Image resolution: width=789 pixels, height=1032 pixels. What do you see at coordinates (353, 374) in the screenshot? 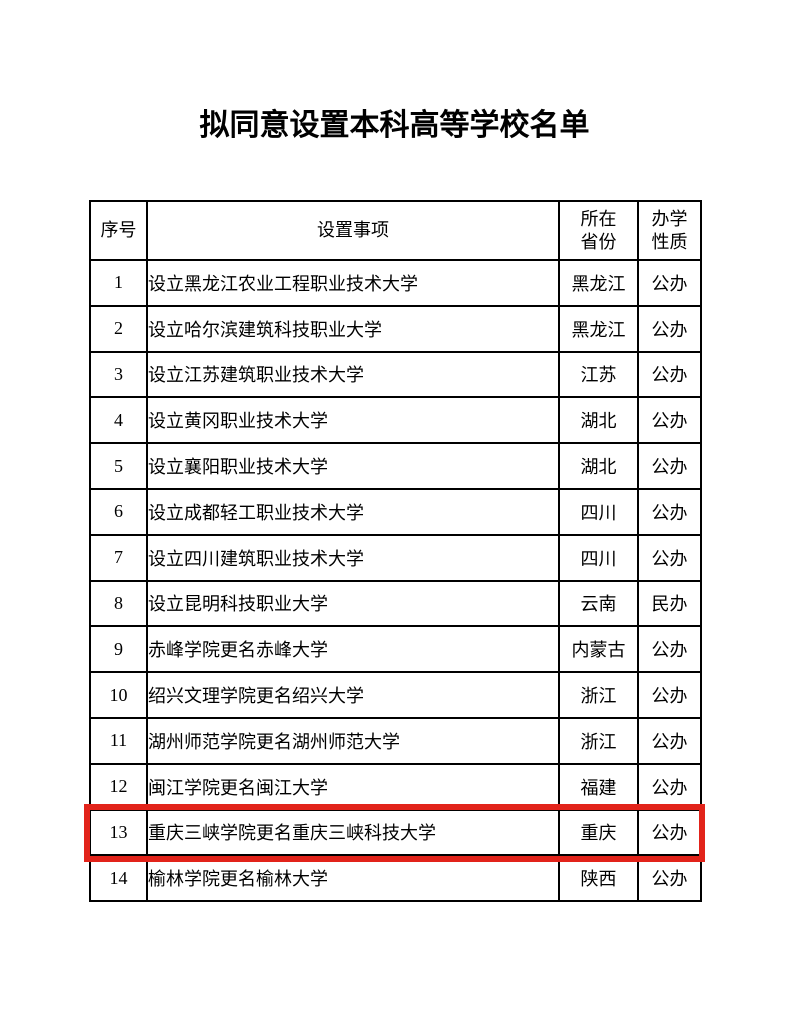
I see `cell-item: 设立江苏建筑职业技术大学` at bounding box center [353, 374].